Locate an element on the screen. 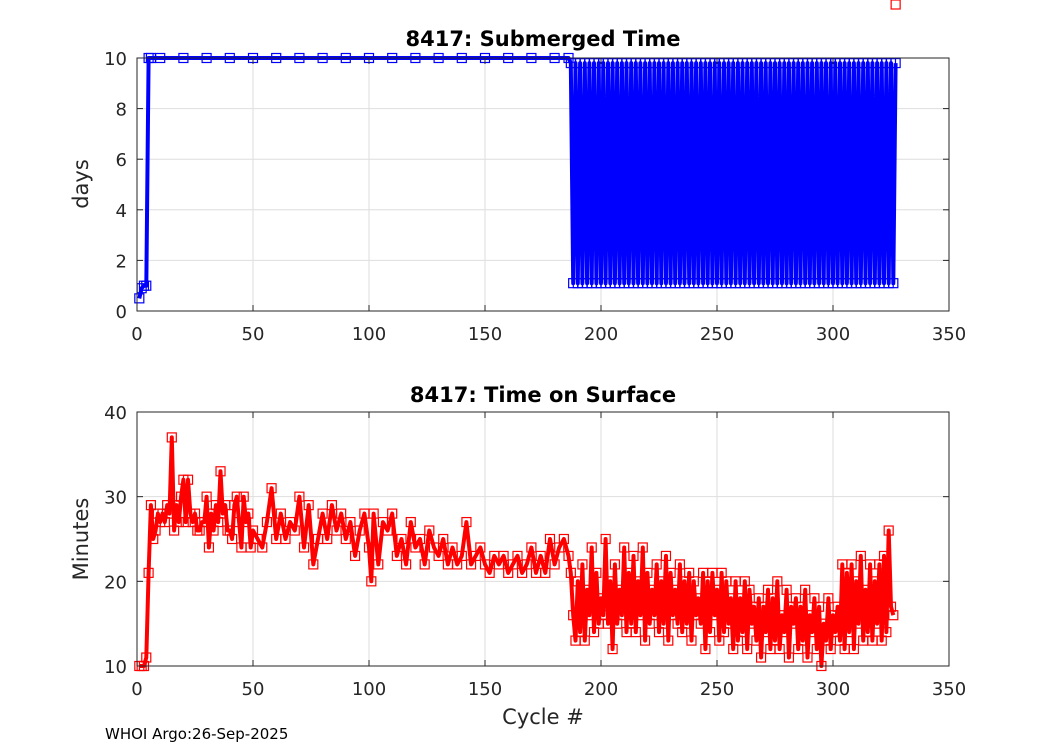 This screenshot has height=750, width=1050. y-tick-label: 2 is located at coordinates (121, 261).